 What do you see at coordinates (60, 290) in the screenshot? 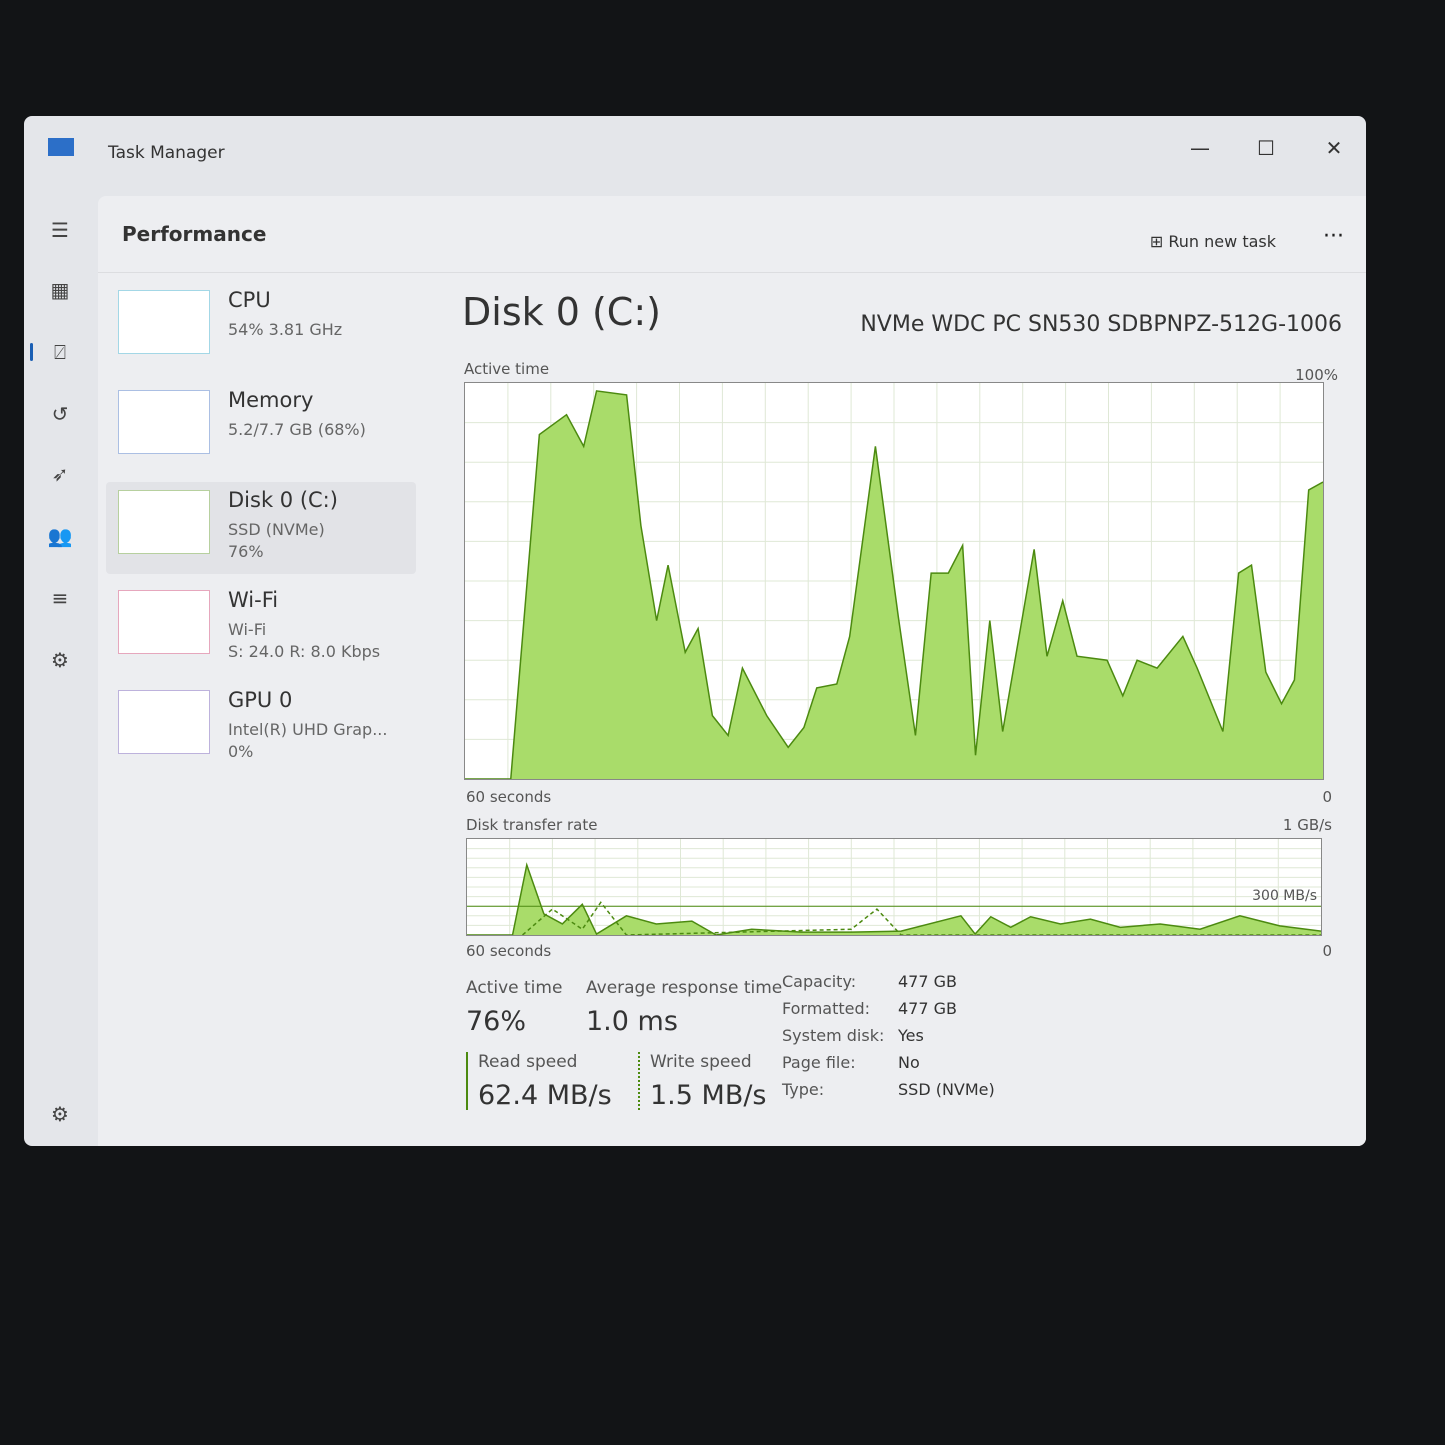
I see `processes-icon: ▦` at bounding box center [60, 290].